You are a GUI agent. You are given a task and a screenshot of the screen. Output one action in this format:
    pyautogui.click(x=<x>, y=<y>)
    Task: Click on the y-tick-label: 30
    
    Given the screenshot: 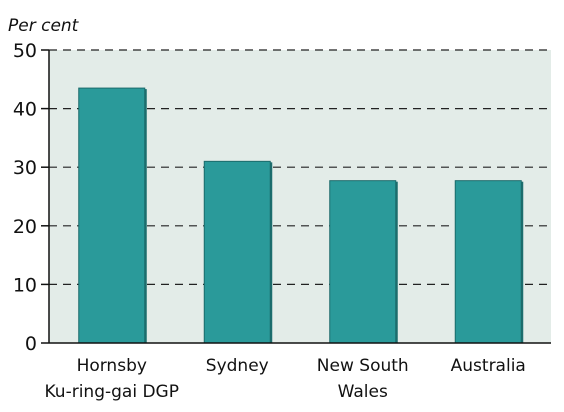 What is the action you would take?
    pyautogui.click(x=25, y=168)
    